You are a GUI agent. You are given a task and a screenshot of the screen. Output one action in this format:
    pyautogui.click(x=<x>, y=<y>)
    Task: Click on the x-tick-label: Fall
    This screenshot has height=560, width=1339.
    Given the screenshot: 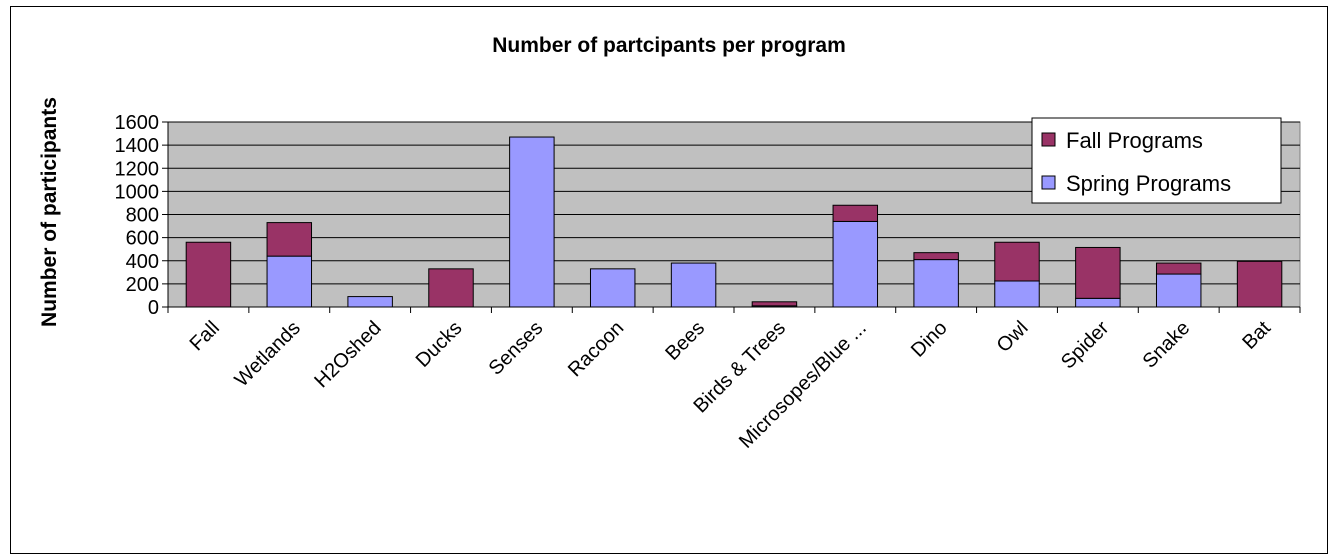 What is the action you would take?
    pyautogui.click(x=205, y=336)
    